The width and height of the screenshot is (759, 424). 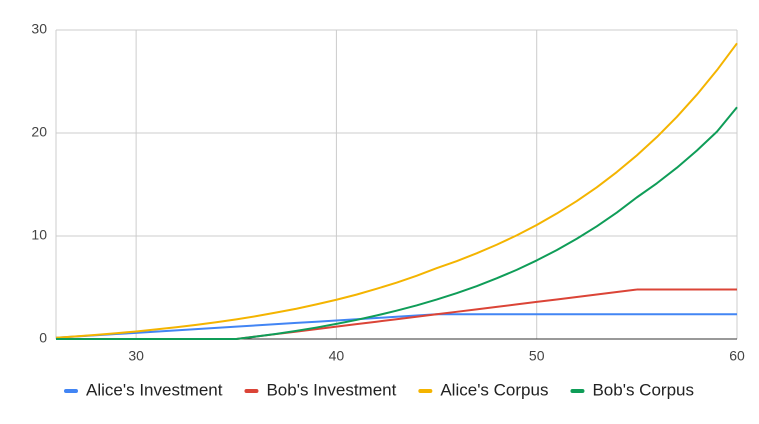 What do you see at coordinates (39, 29) in the screenshot?
I see `y-tick-label: 30` at bounding box center [39, 29].